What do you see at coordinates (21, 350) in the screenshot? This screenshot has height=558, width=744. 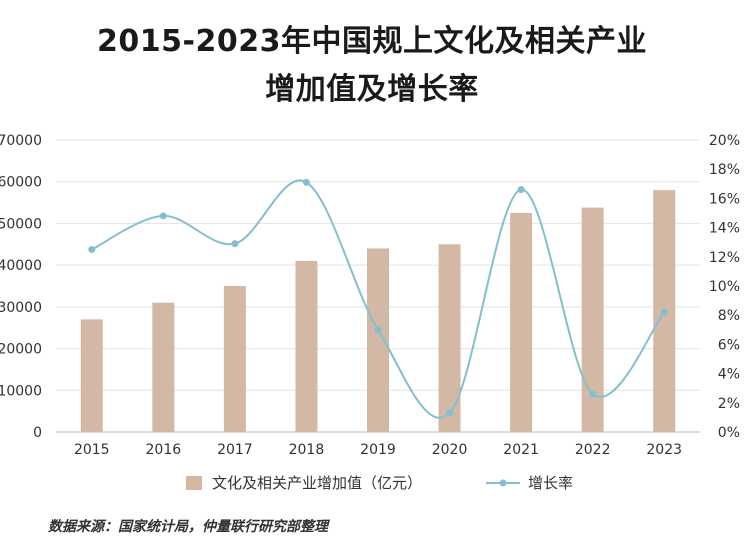 I see `y-left-tick-label: 20000` at bounding box center [21, 350].